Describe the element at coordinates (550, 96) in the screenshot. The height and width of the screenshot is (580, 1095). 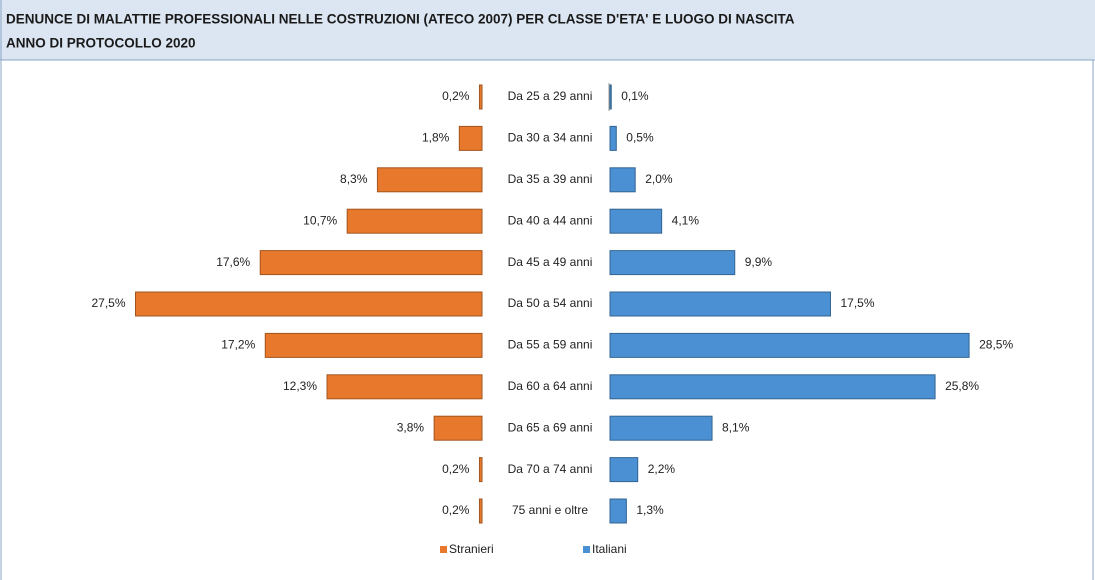
I see `category-label: Da 25 a 29 anni` at that location.